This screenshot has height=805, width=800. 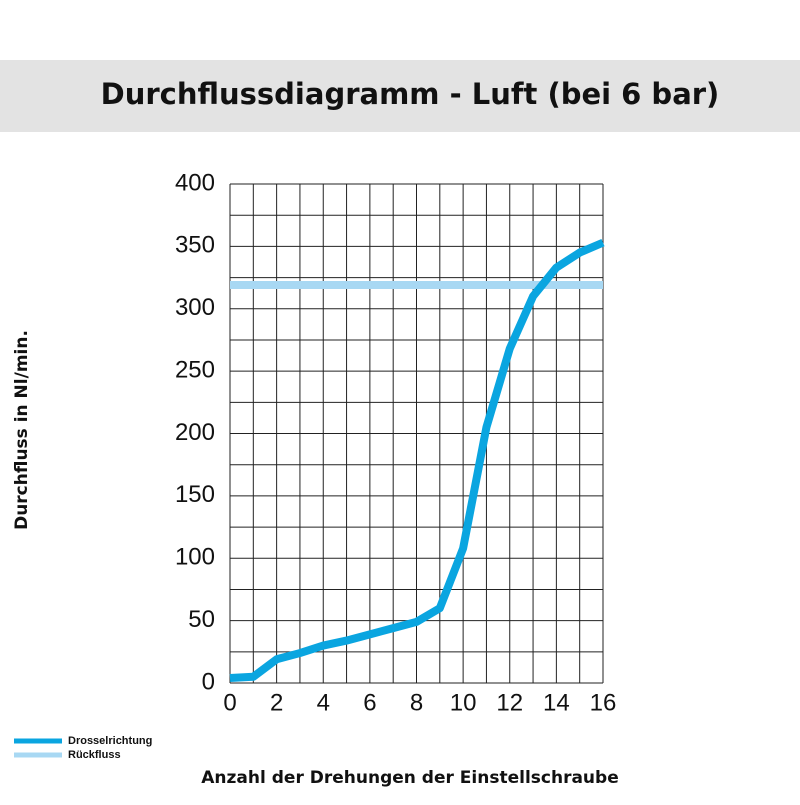 I want to click on y-tick-label: 250, so click(x=195, y=369).